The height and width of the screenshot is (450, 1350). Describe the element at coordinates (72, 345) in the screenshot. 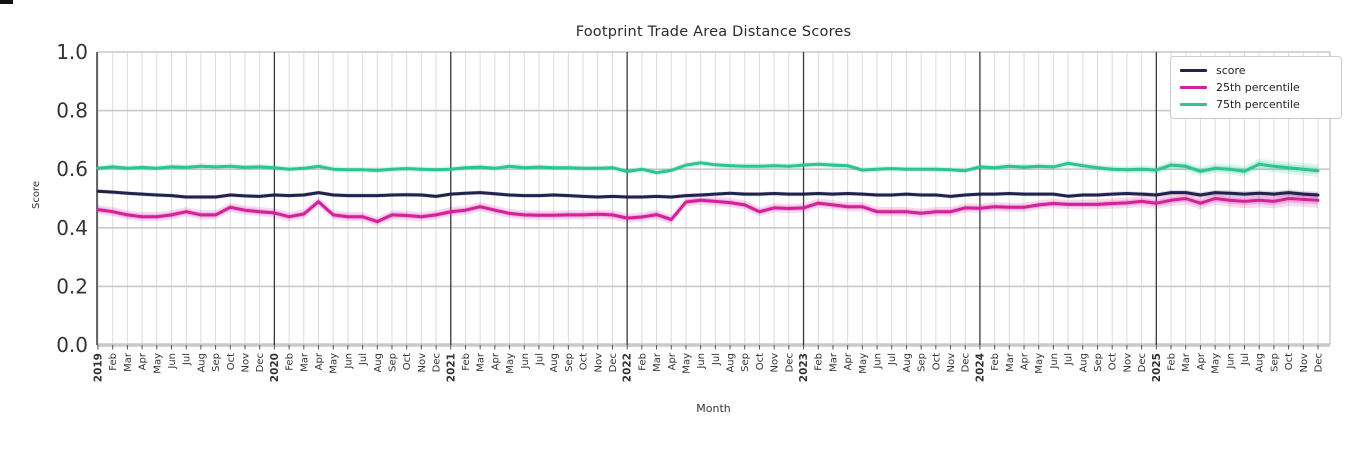

I see `y-tick-label: 0.0` at that location.